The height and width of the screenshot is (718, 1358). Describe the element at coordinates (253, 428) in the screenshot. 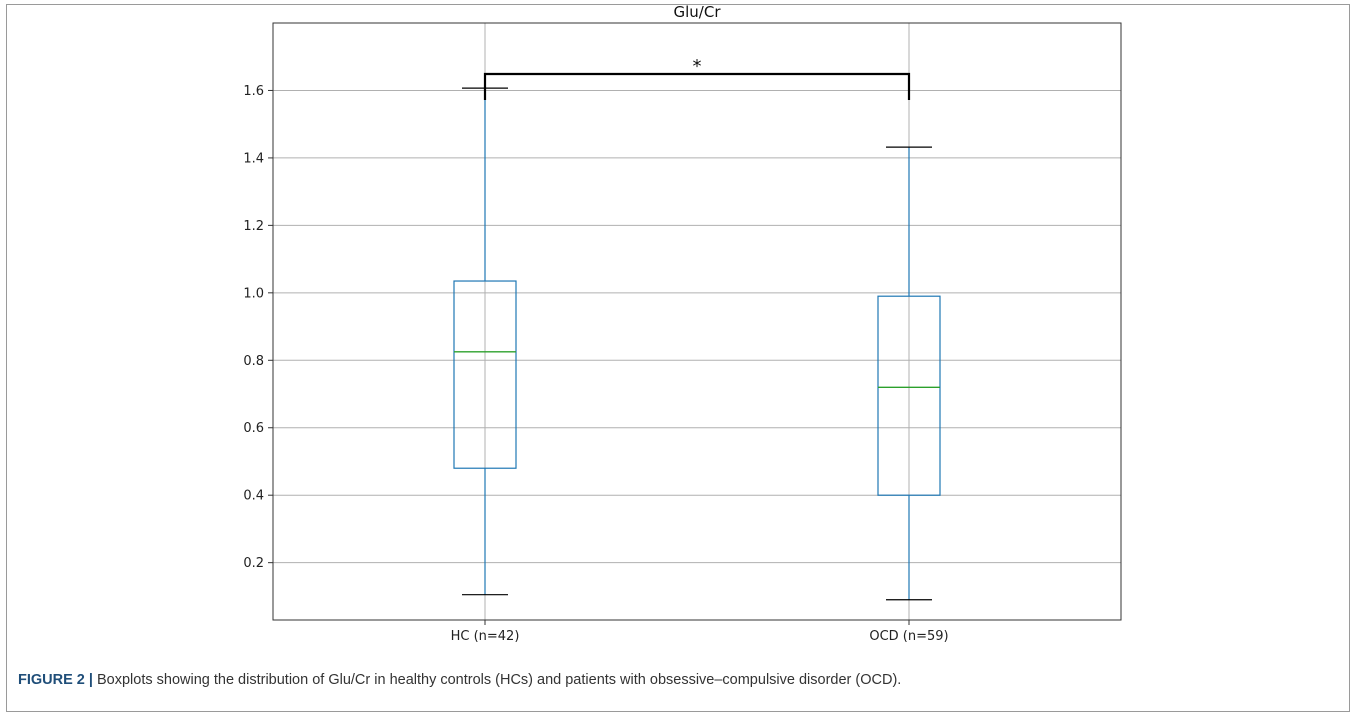

I see `y-tick-label: 0.6` at that location.